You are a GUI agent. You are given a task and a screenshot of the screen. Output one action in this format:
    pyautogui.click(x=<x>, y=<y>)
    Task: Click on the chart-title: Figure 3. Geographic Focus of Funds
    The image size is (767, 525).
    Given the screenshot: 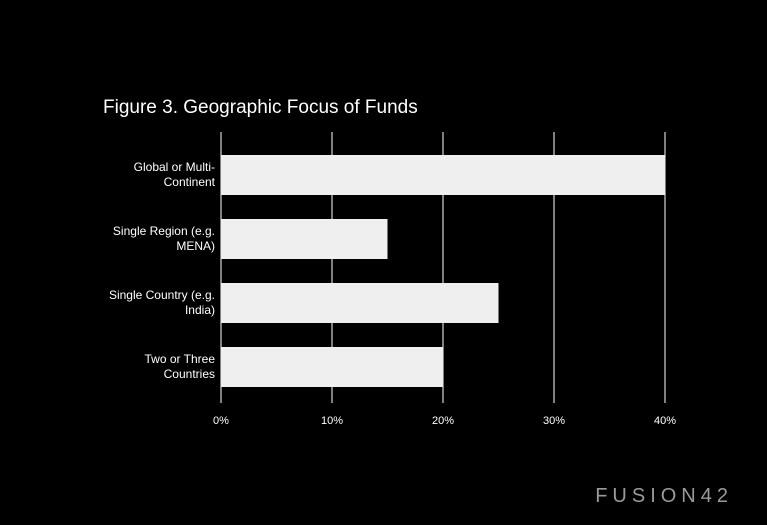 What is the action you would take?
    pyautogui.click(x=260, y=107)
    